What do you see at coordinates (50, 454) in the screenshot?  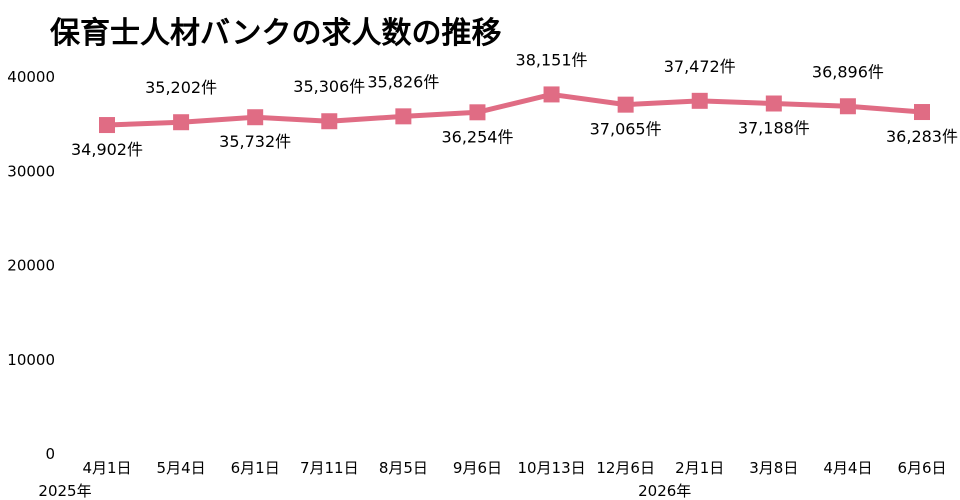 I see `y-tick-label: 0` at bounding box center [50, 454].